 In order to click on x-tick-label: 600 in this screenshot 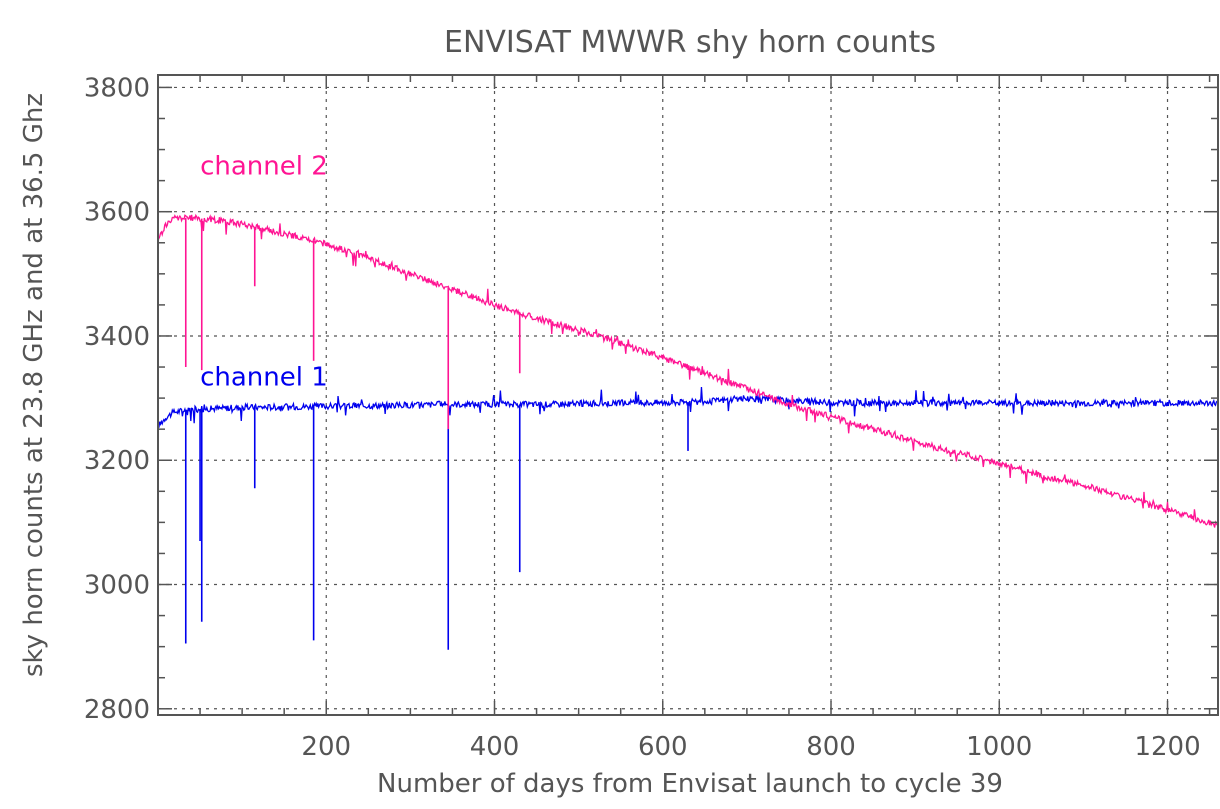, I will do `click(663, 747)`.